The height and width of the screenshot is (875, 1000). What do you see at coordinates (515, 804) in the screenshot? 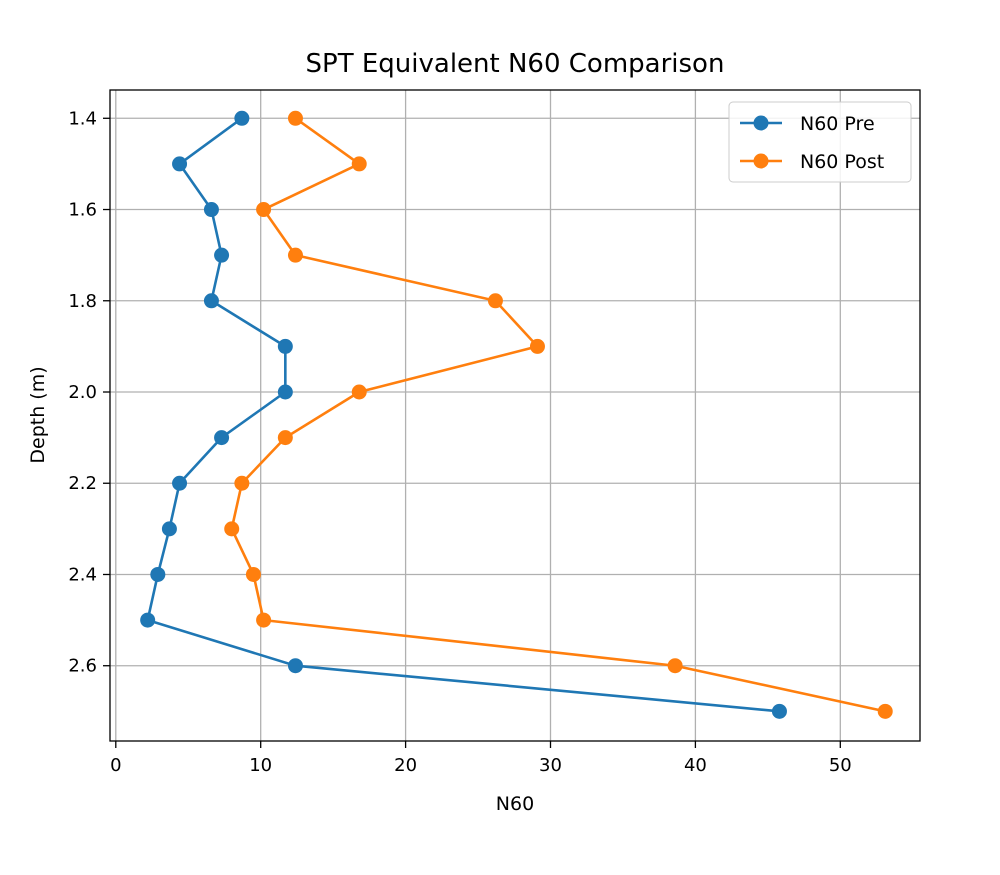
I see `x-axis-label: N60` at bounding box center [515, 804].